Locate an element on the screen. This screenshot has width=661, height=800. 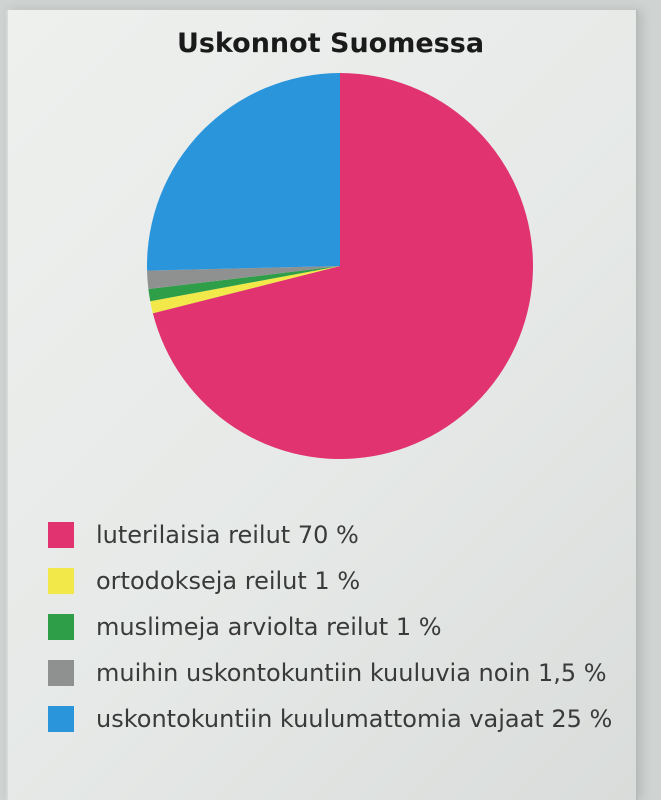
legend-label: ortodokseja reilut 1 % is located at coordinates (228, 581).